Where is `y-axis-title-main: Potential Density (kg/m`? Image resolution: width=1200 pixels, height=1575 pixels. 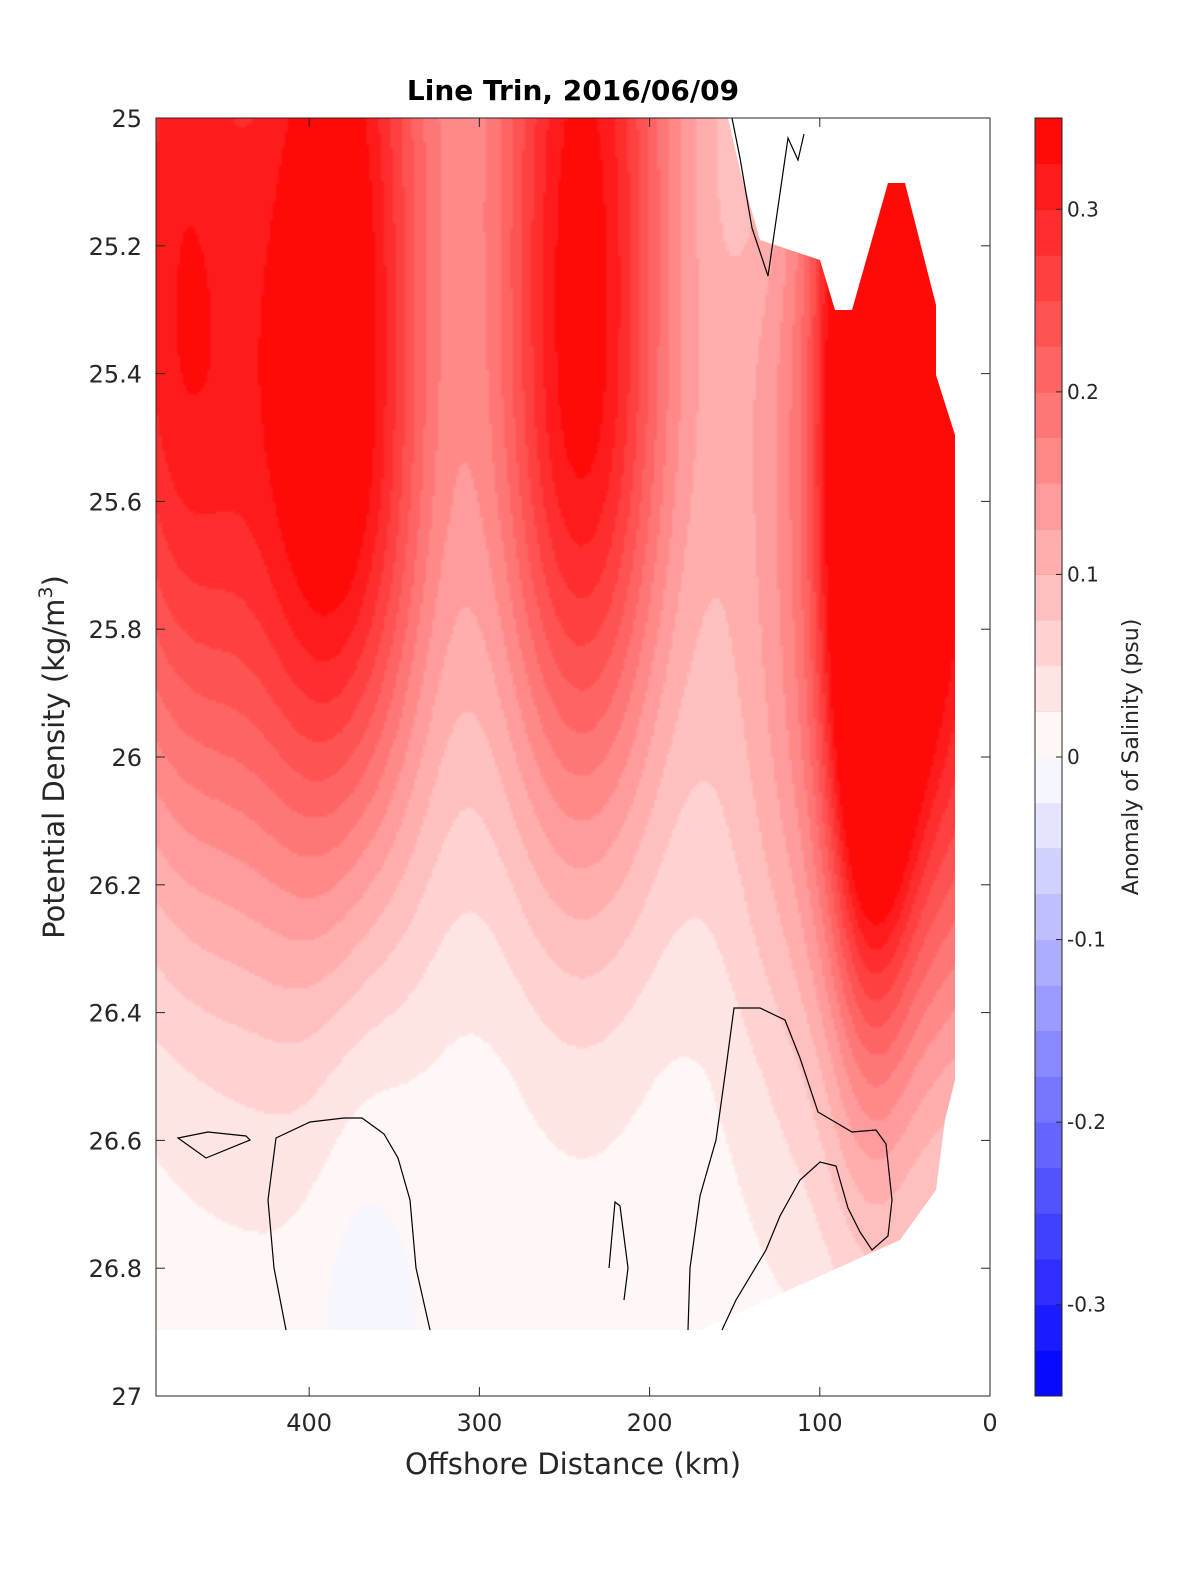 y-axis-title-main: Potential Density (kg/m is located at coordinates (54, 769).